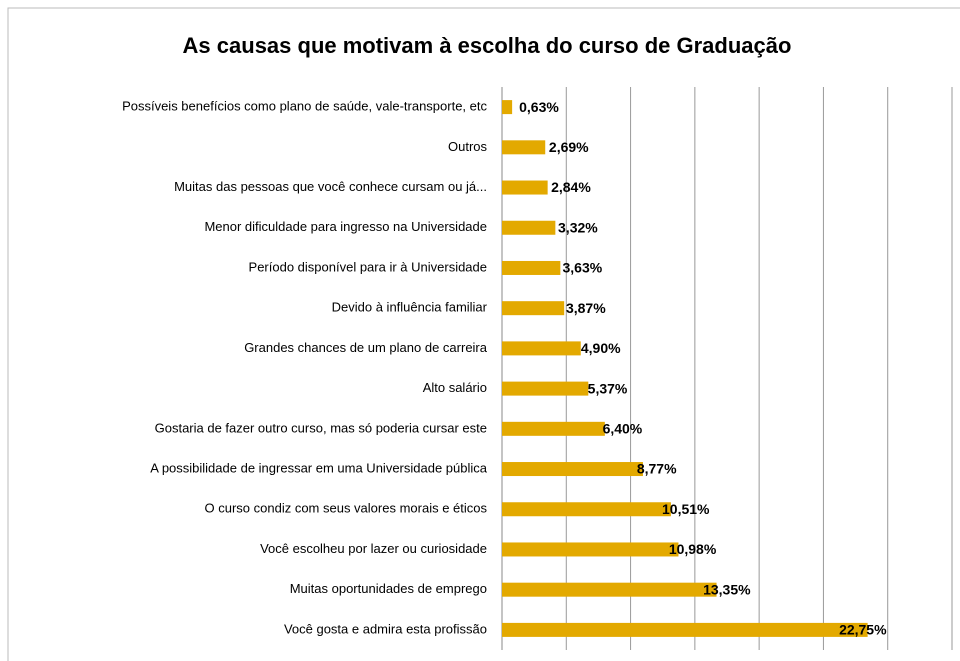 The width and height of the screenshot is (960, 661). Describe the element at coordinates (586, 308) in the screenshot. I see `value-label: 3,87%` at that location.